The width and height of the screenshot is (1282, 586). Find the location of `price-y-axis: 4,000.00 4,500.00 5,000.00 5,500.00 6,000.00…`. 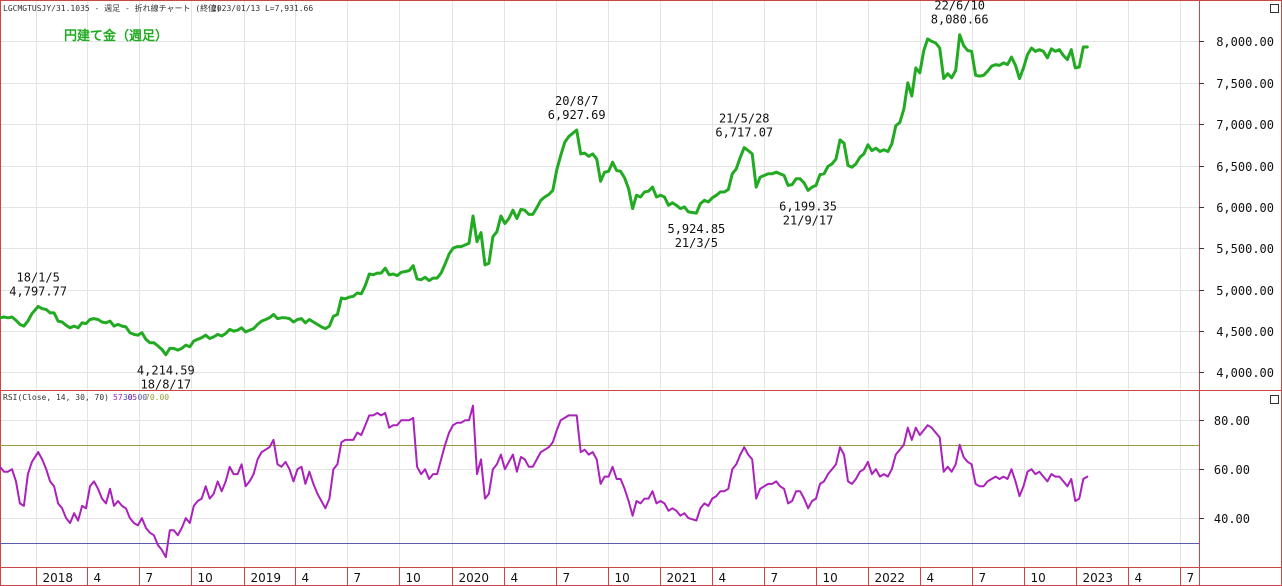

price-y-axis: 4,000.00 4,500.00 5,000.00 5,500.00 6,000.00… is located at coordinates (1236, 207).